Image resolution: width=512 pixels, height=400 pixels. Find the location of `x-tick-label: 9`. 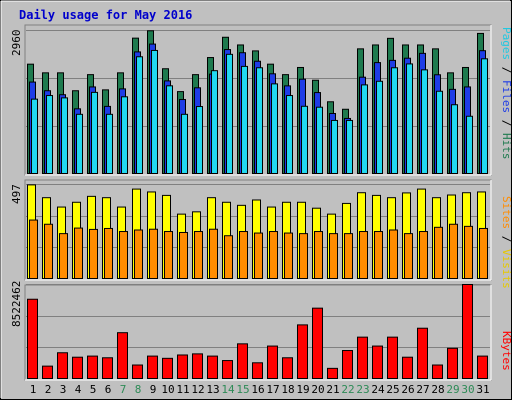

x-tick-label: 9 is located at coordinates (153, 389).